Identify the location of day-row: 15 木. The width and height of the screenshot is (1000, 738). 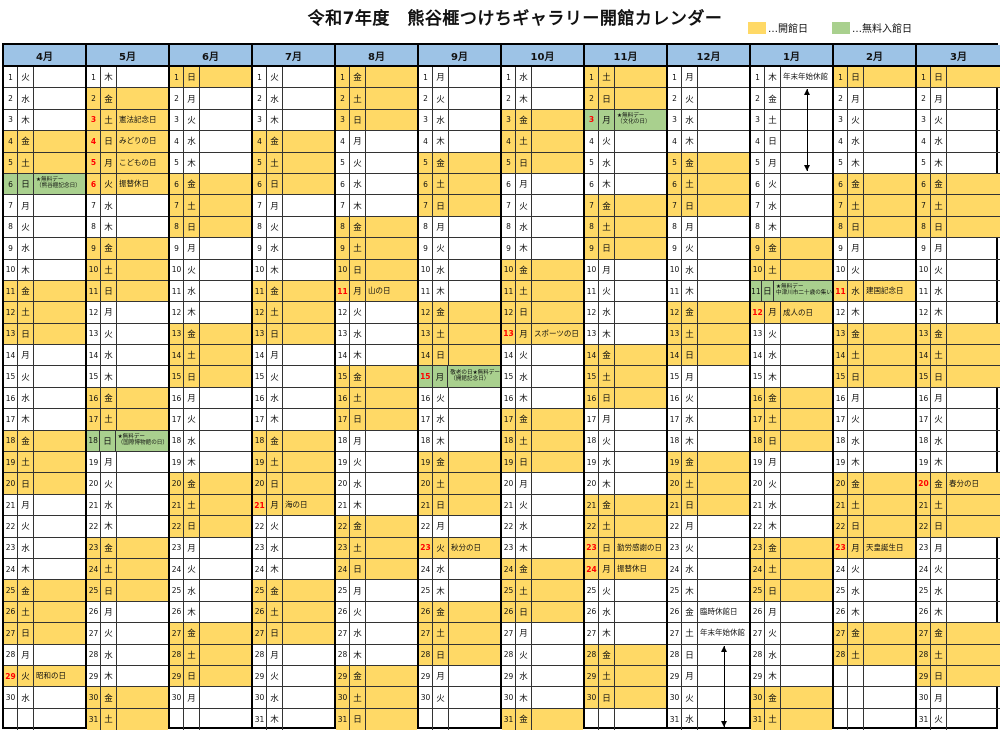
(791, 377).